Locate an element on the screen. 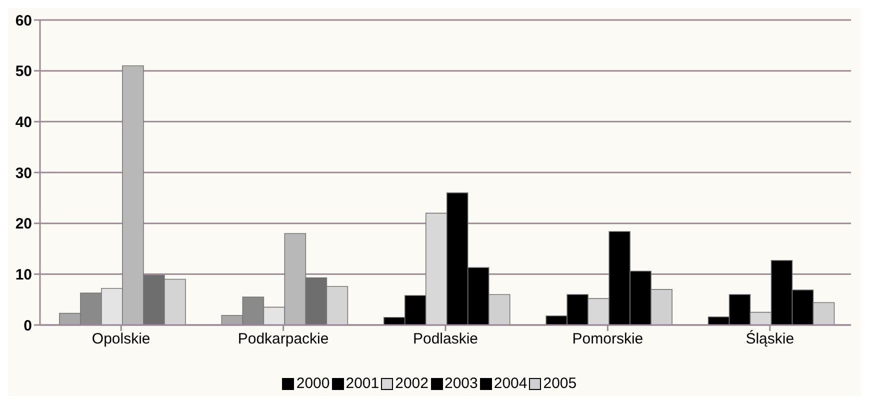  y-tick-label: 20 is located at coordinates (23, 224).